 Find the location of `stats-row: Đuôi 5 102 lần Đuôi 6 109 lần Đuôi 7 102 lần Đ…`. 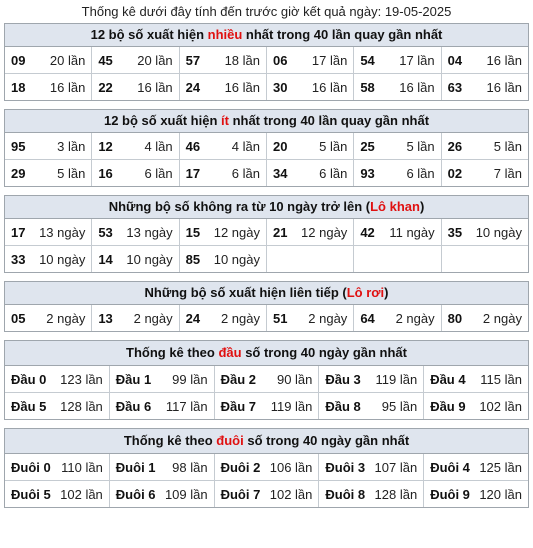

stats-row: Đuôi 5 102 lần Đuôi 6 109 lần Đuôi 7 102 lần Đ… is located at coordinates (266, 494).